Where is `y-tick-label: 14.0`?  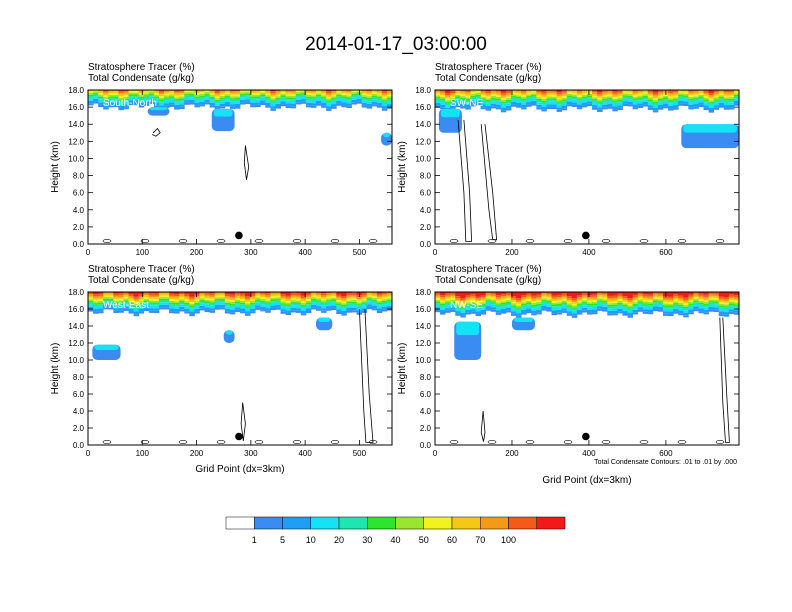
y-tick-label: 14.0 is located at coordinates (76, 326).